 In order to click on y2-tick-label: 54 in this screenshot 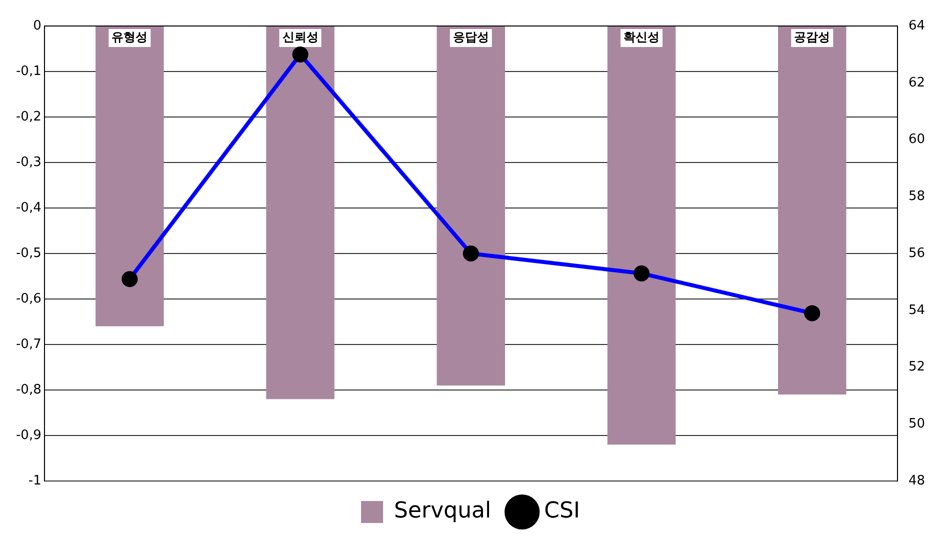, I will do `click(917, 310)`.